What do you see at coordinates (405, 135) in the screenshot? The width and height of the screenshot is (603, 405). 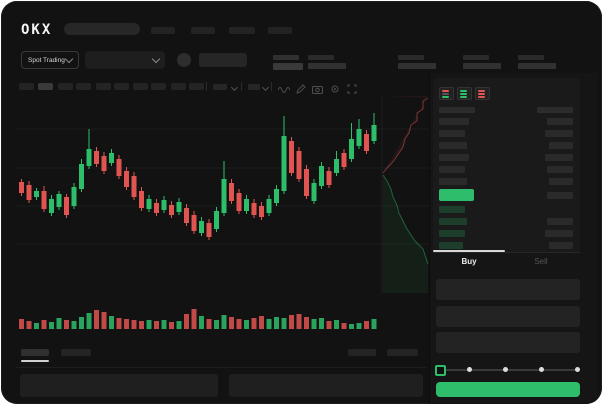 I see `depth-asks-line` at bounding box center [405, 135].